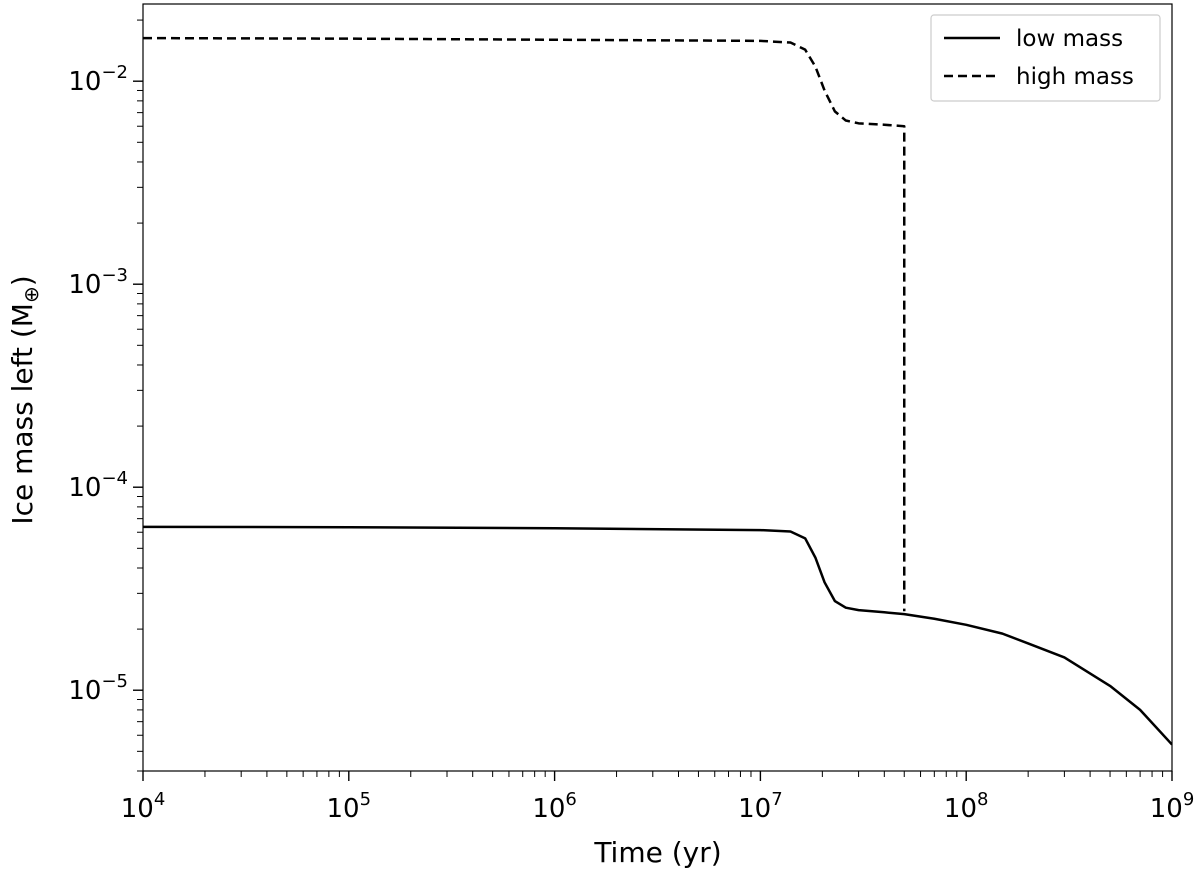  I want to click on y-tick-label: 10⁻⁴, so click(98, 485).